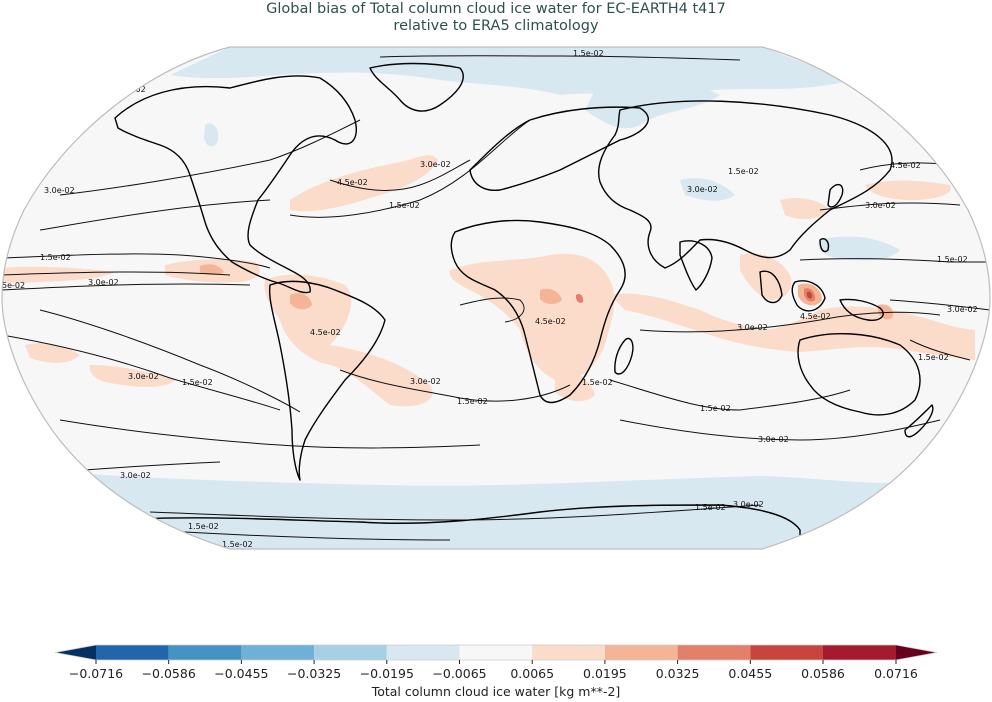  What do you see at coordinates (605, 673) in the screenshot?
I see `colorbar-tick-label: 0.0195` at bounding box center [605, 673].